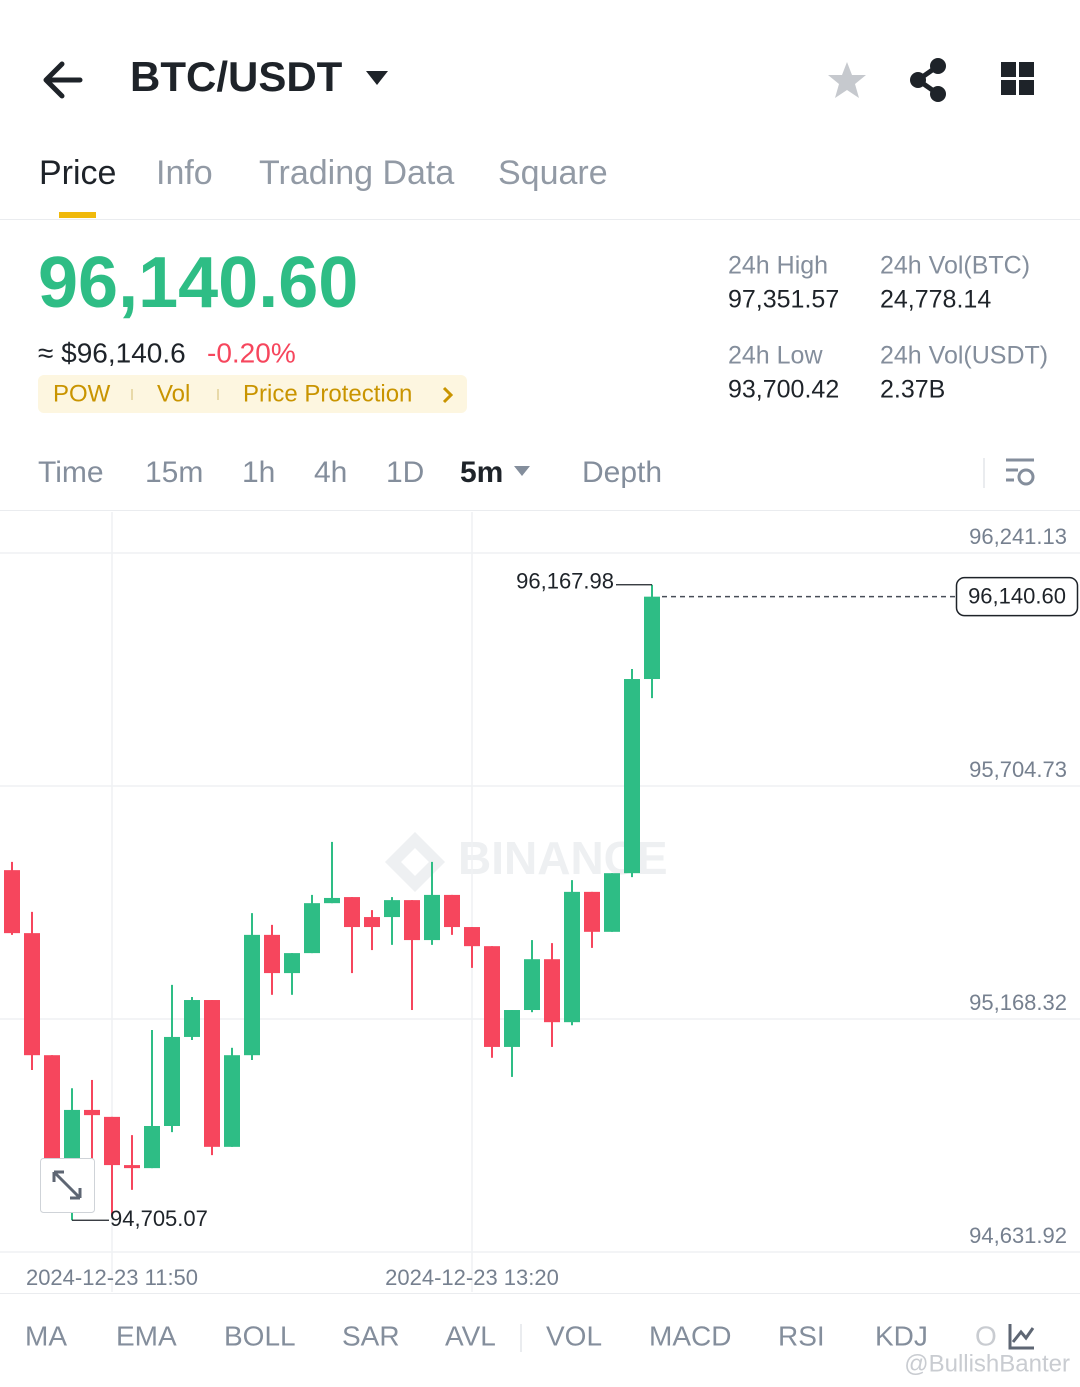 This screenshot has height=1387, width=1080. Describe the element at coordinates (783, 300) in the screenshot. I see `stat-value: 97,351.57` at that location.